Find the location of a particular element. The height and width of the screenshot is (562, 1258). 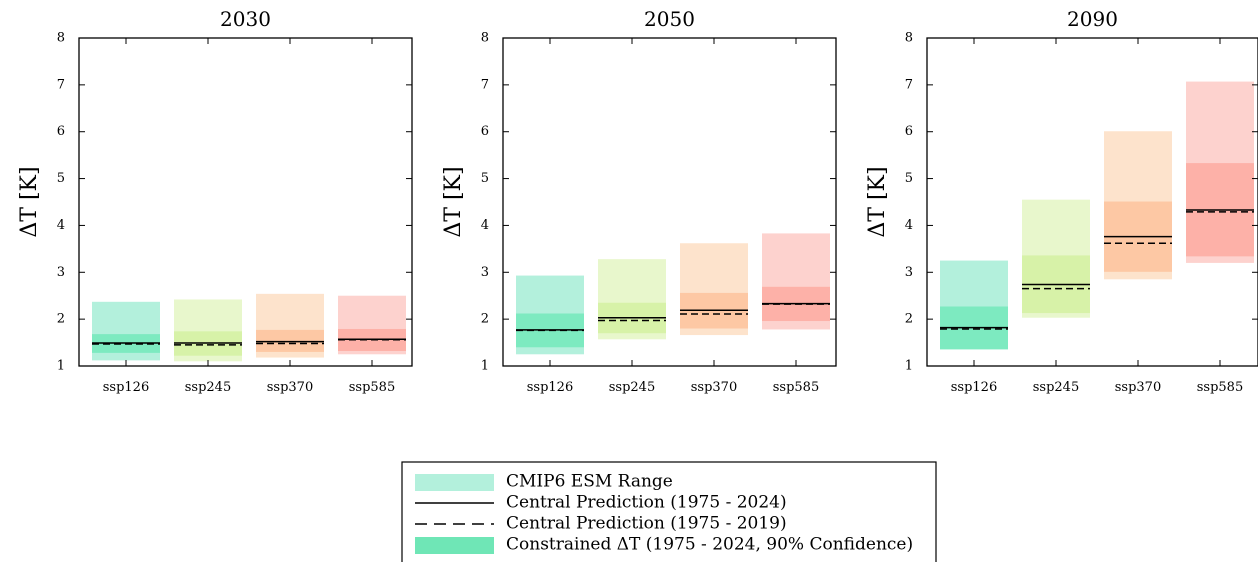

panel-title: 2030 is located at coordinates (245, 19).